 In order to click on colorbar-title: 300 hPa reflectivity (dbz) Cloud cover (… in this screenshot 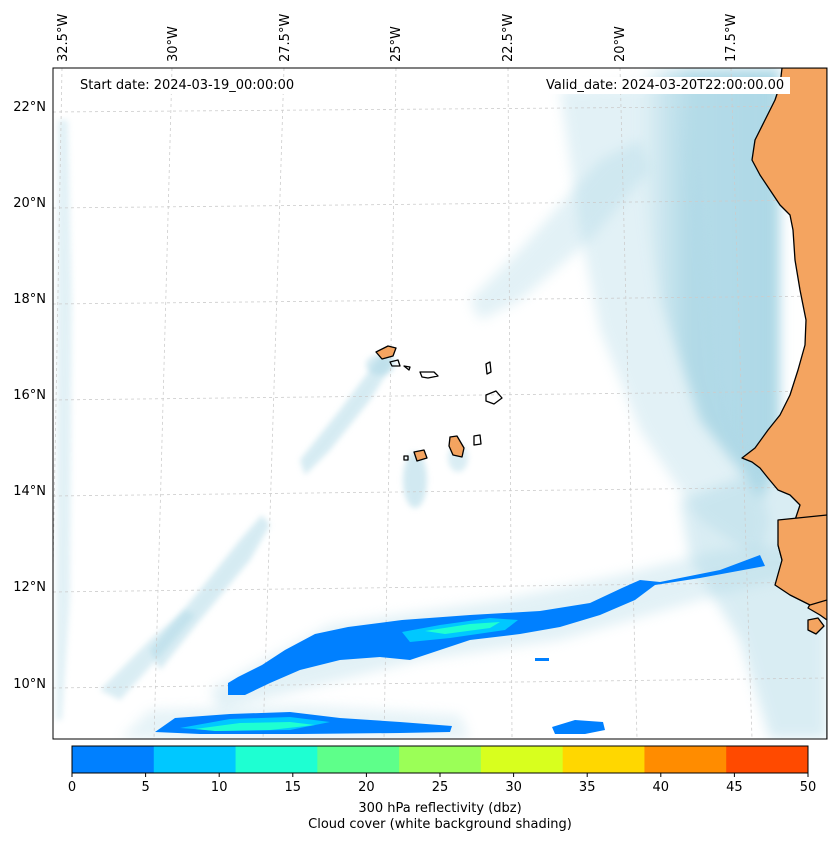, I will do `click(418, 817)`.